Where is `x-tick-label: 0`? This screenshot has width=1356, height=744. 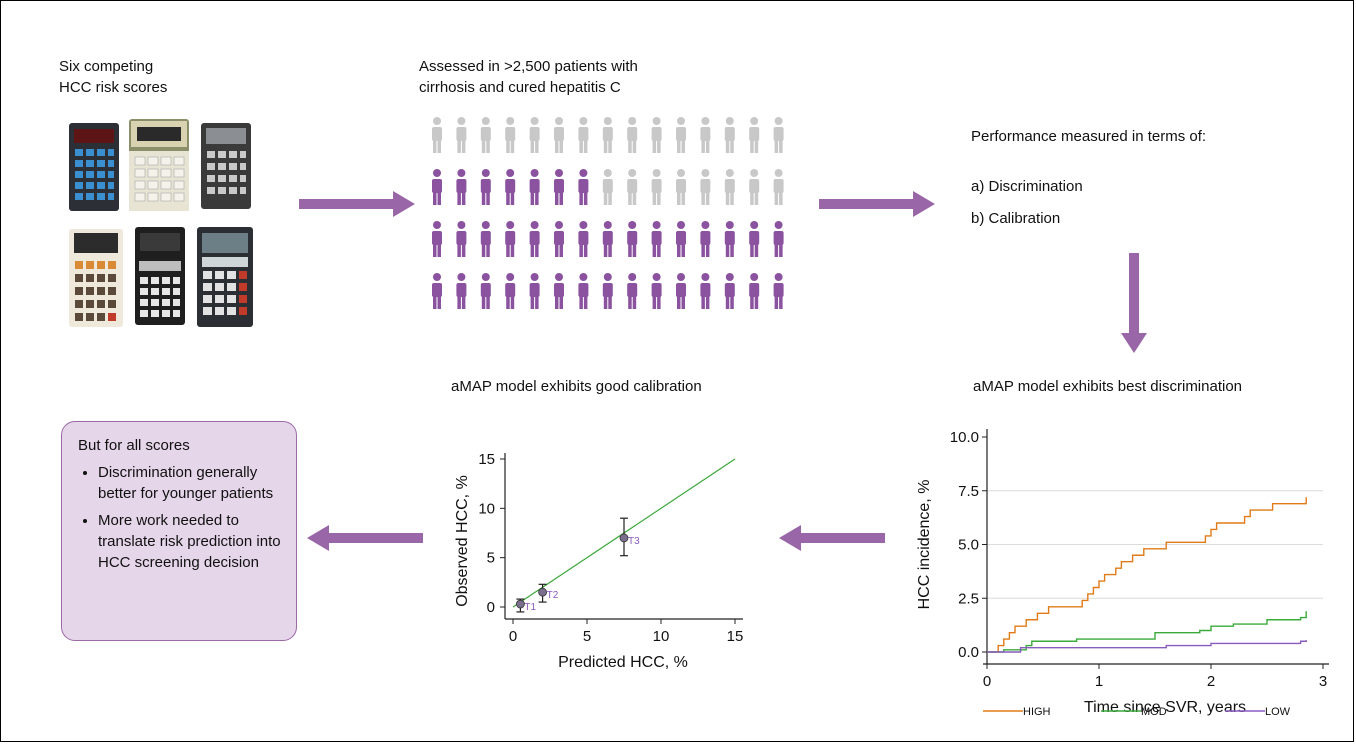
x-tick-label: 0 is located at coordinates (513, 636).